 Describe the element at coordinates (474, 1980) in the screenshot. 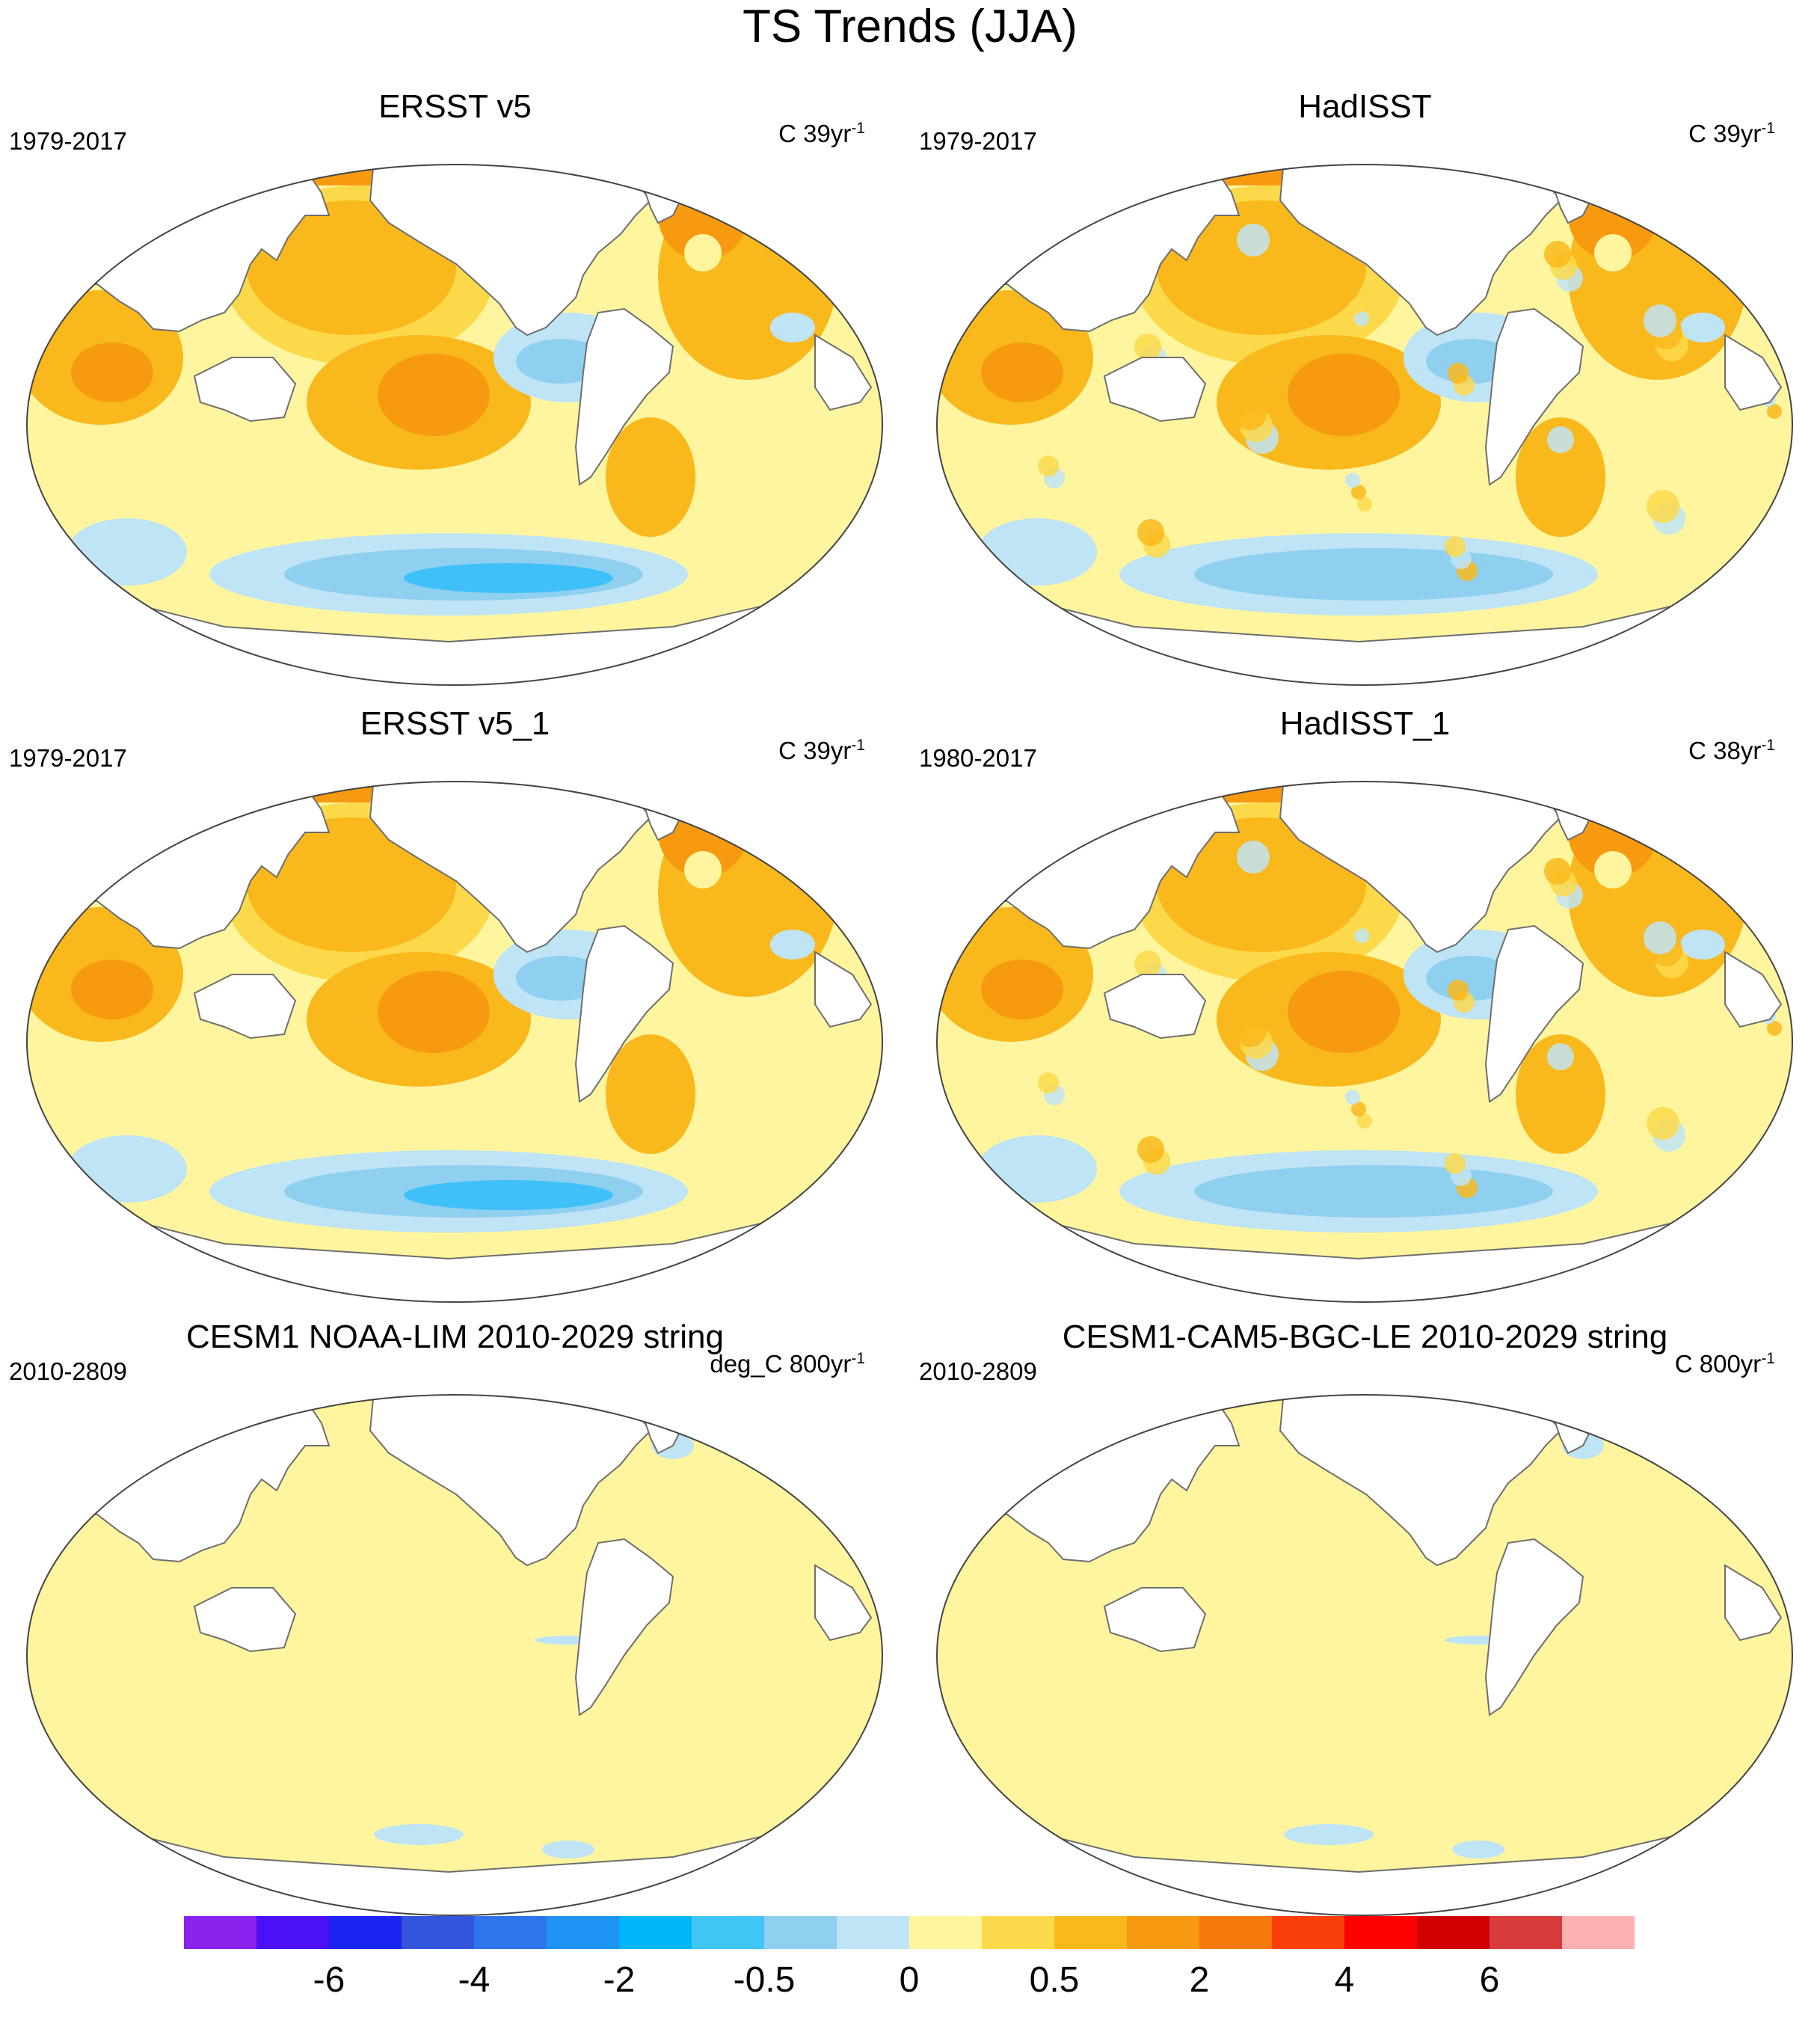

I see `colorbar-tick-label: -4` at that location.